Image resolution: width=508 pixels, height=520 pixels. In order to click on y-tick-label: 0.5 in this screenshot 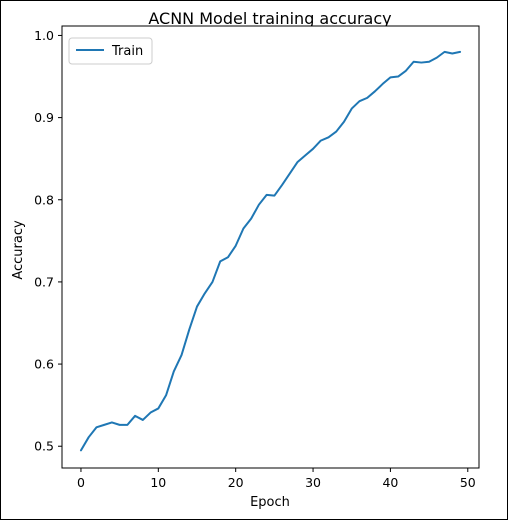, I will do `click(44, 446)`.